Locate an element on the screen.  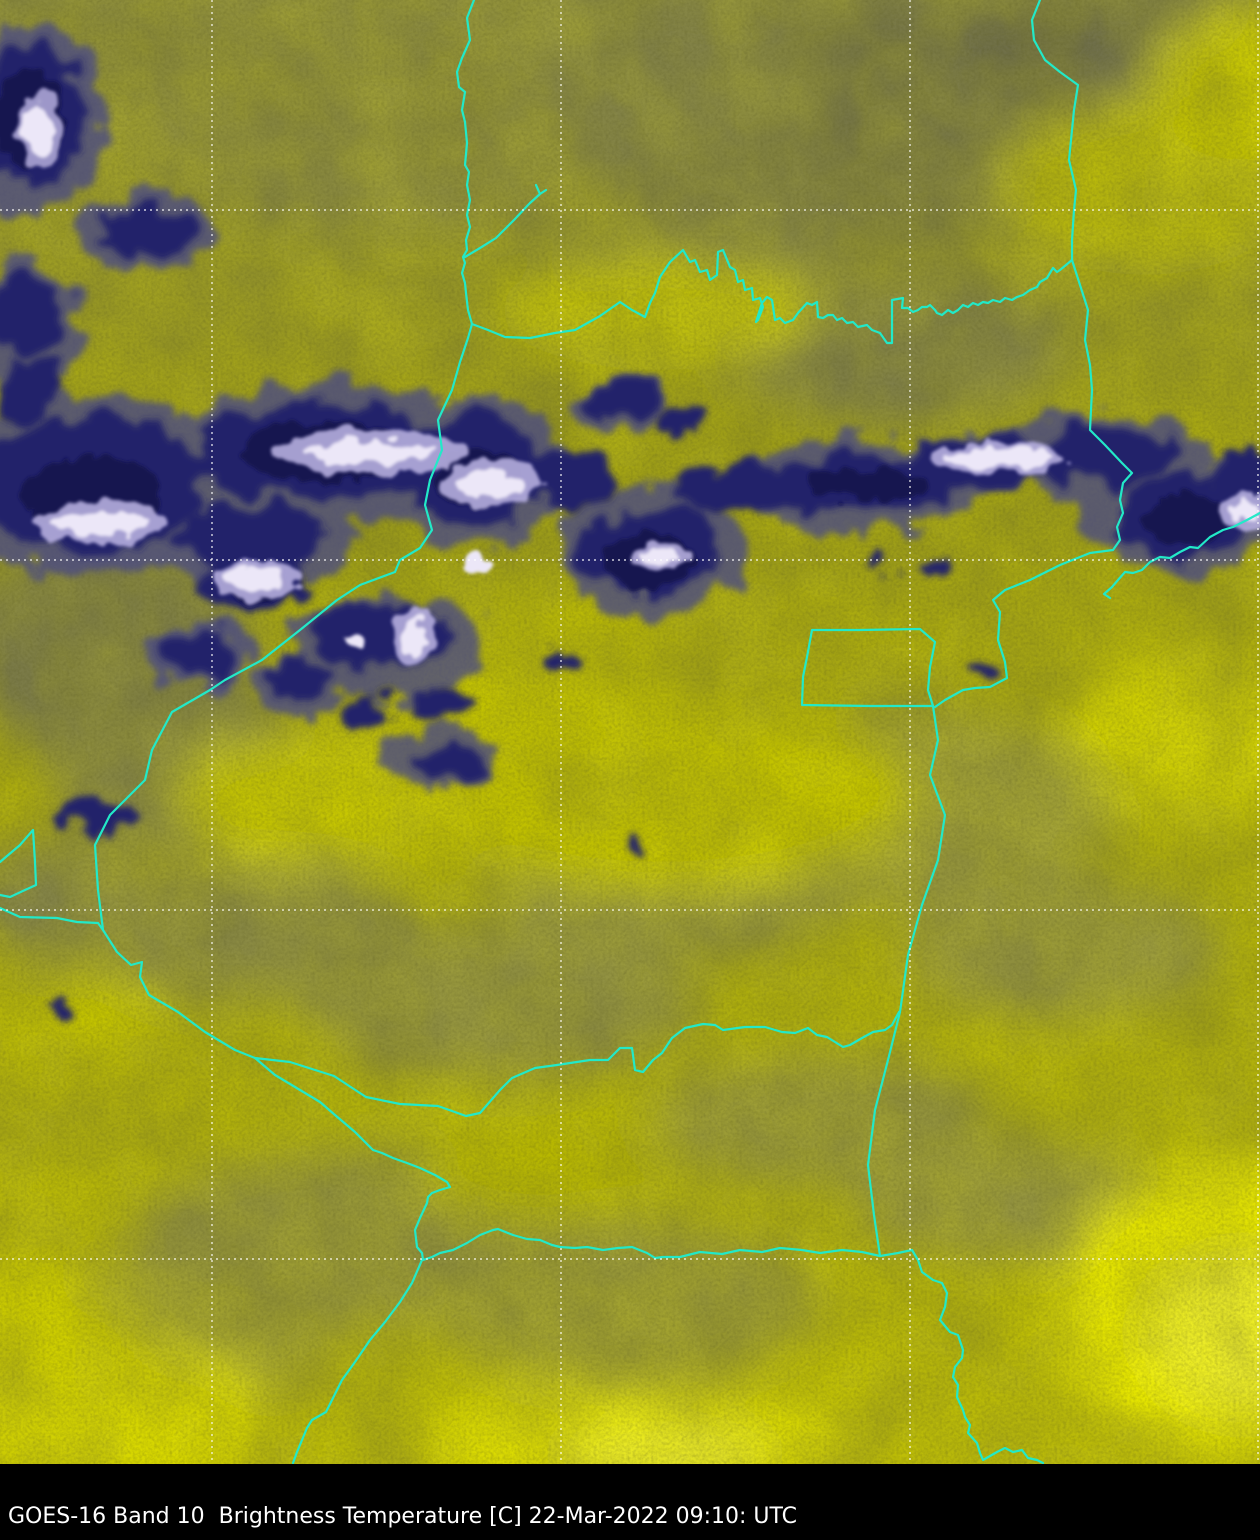
north-south-border-line is located at coordinates (1033, 354).